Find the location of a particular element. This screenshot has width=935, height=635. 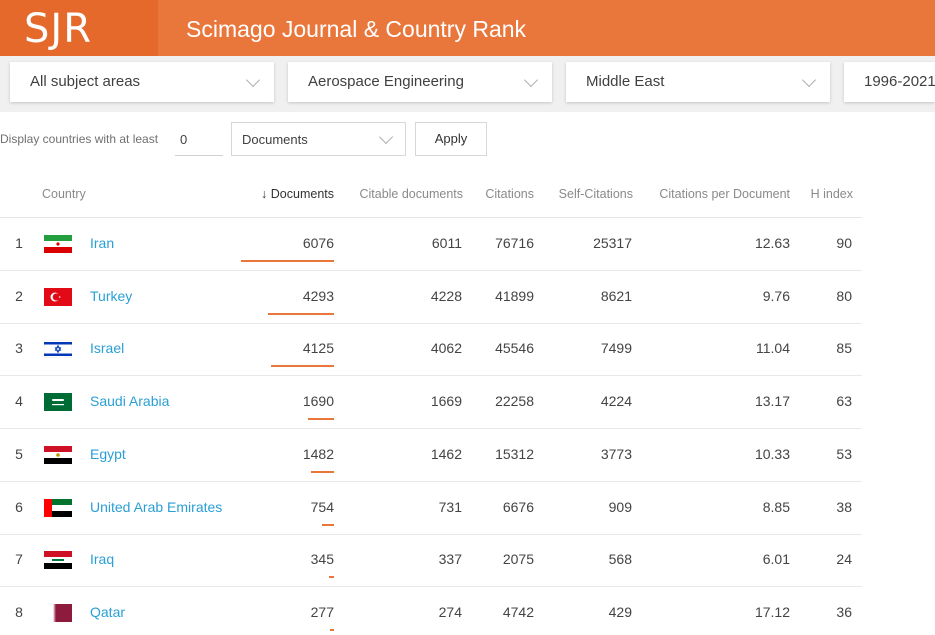

rank-cell: 4 is located at coordinates (19, 401).